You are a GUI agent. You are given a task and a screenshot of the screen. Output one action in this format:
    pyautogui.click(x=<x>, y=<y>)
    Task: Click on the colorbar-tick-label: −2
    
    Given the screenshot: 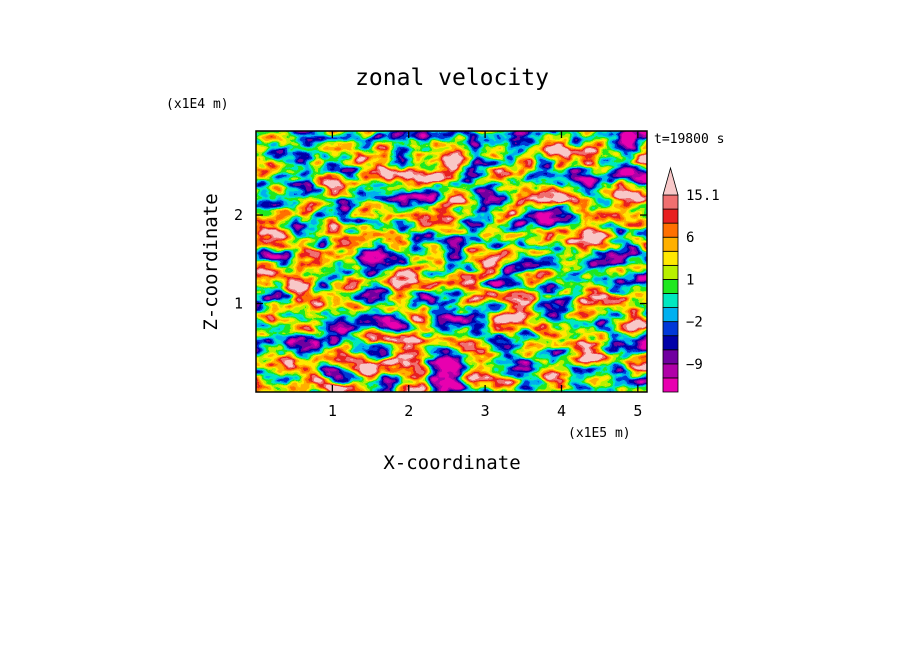 What is the action you would take?
    pyautogui.click(x=694, y=323)
    